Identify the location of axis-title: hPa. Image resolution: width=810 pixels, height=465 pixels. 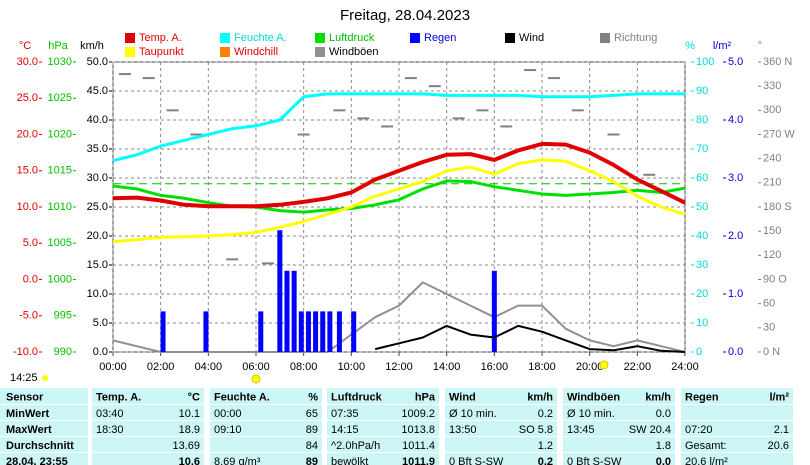
(58, 46).